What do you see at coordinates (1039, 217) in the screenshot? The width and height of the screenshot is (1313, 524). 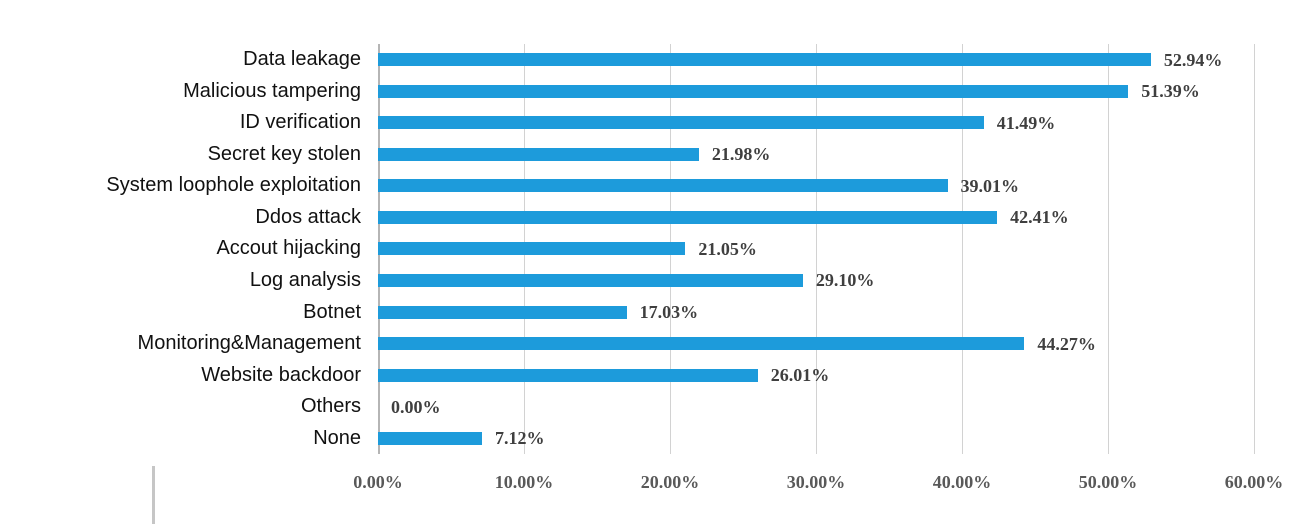 I see `value-label: 42.41%` at bounding box center [1039, 217].